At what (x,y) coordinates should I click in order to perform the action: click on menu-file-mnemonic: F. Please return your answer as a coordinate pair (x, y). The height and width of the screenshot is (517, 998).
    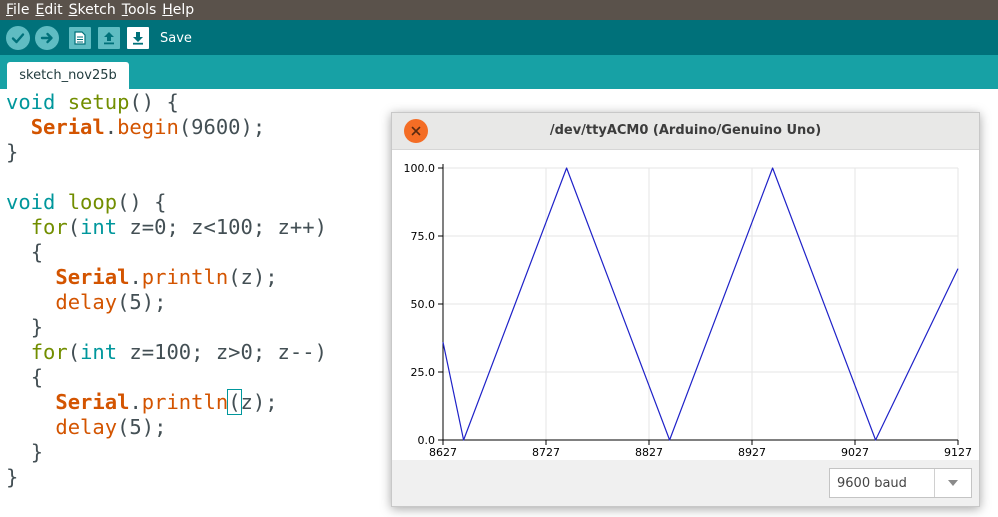
    Looking at the image, I should click on (10, 10).